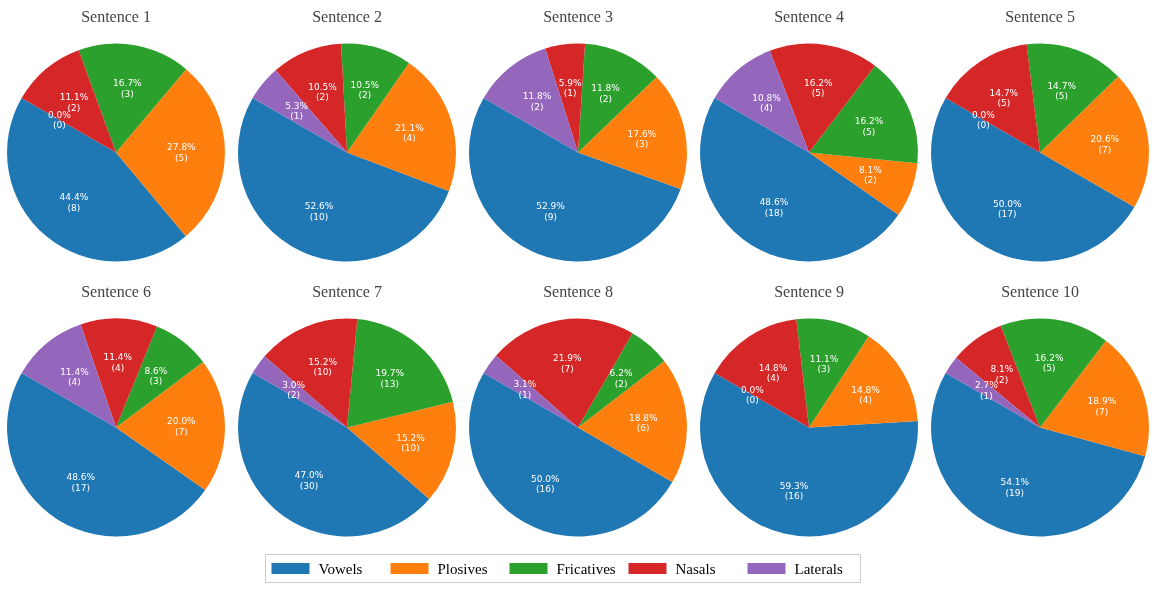  What do you see at coordinates (621, 378) in the screenshot?
I see `data-label: 6.2% (2)` at bounding box center [621, 378].